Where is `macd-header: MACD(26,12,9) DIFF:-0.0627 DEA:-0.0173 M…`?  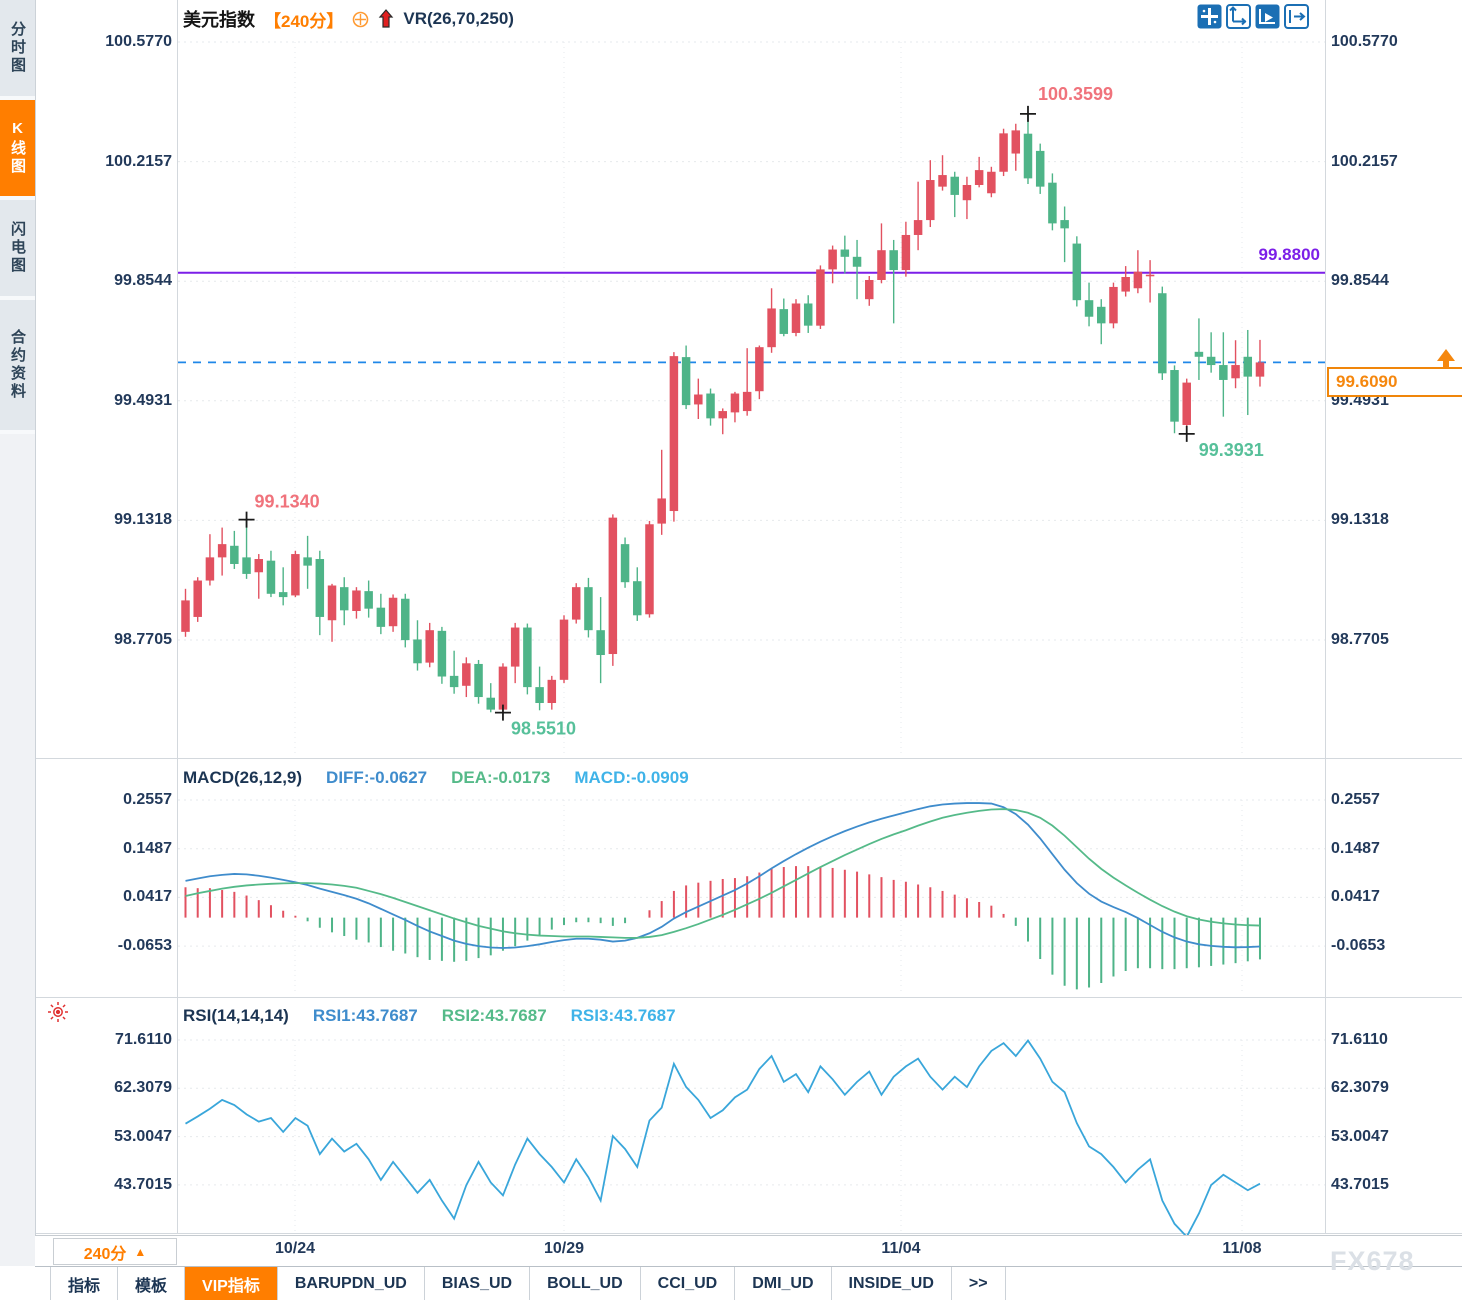
macd-header: MACD(26,12,9) DIFF:-0.0627 DEA:-0.0173 M… is located at coordinates (436, 778).